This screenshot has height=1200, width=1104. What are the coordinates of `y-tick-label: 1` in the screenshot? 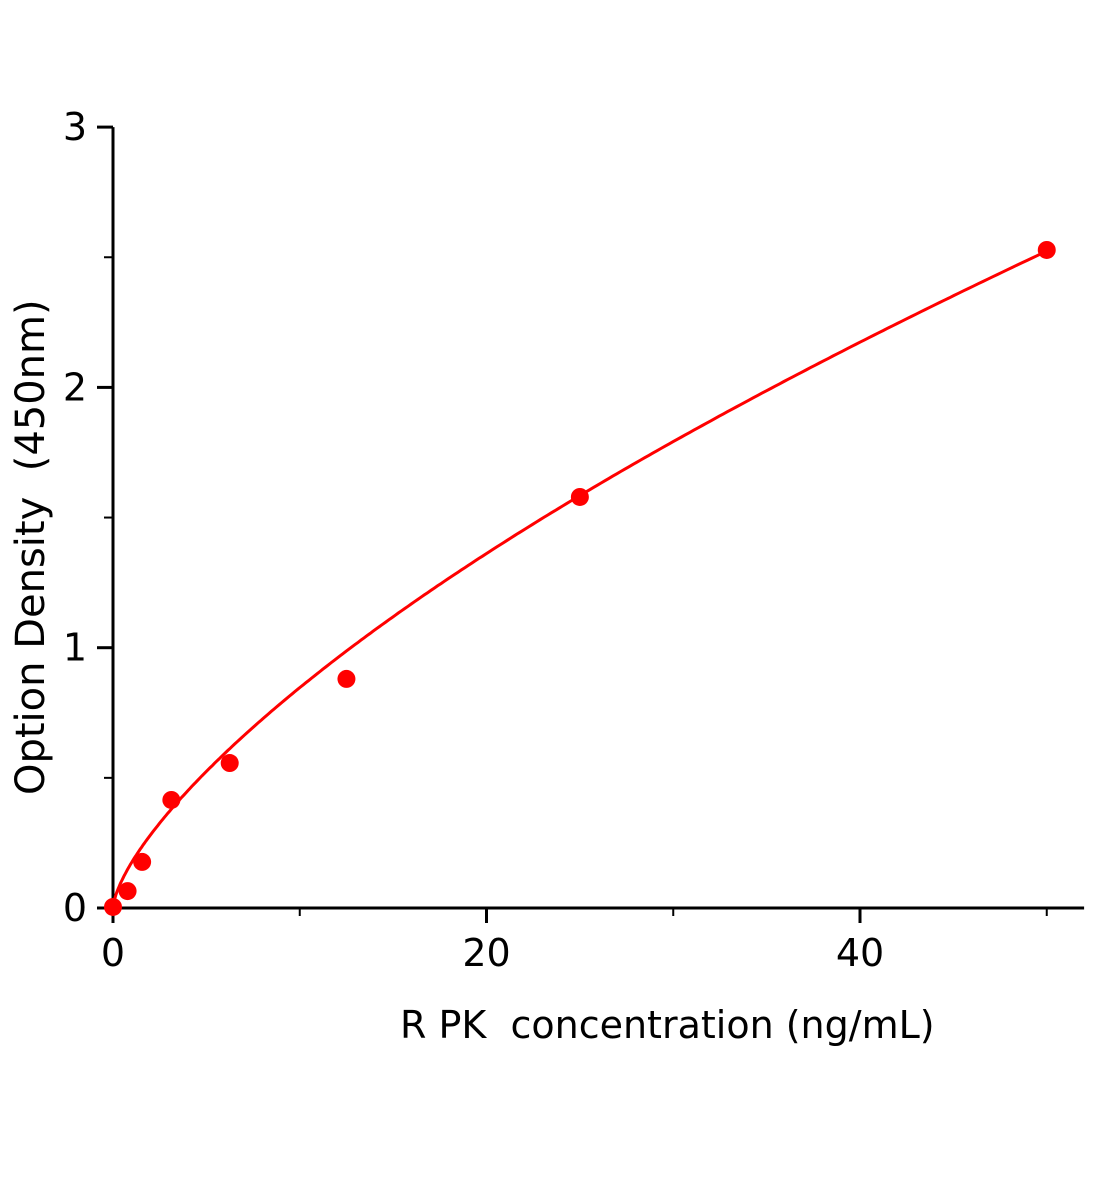 It's located at (75, 648).